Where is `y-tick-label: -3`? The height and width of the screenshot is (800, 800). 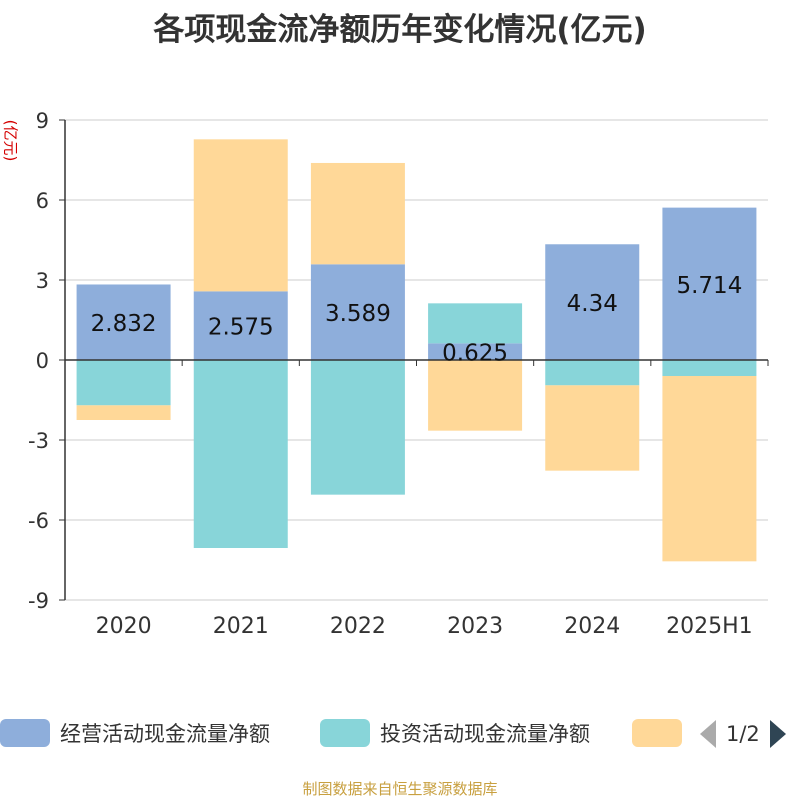
y-tick-label: -3 is located at coordinates (38, 441).